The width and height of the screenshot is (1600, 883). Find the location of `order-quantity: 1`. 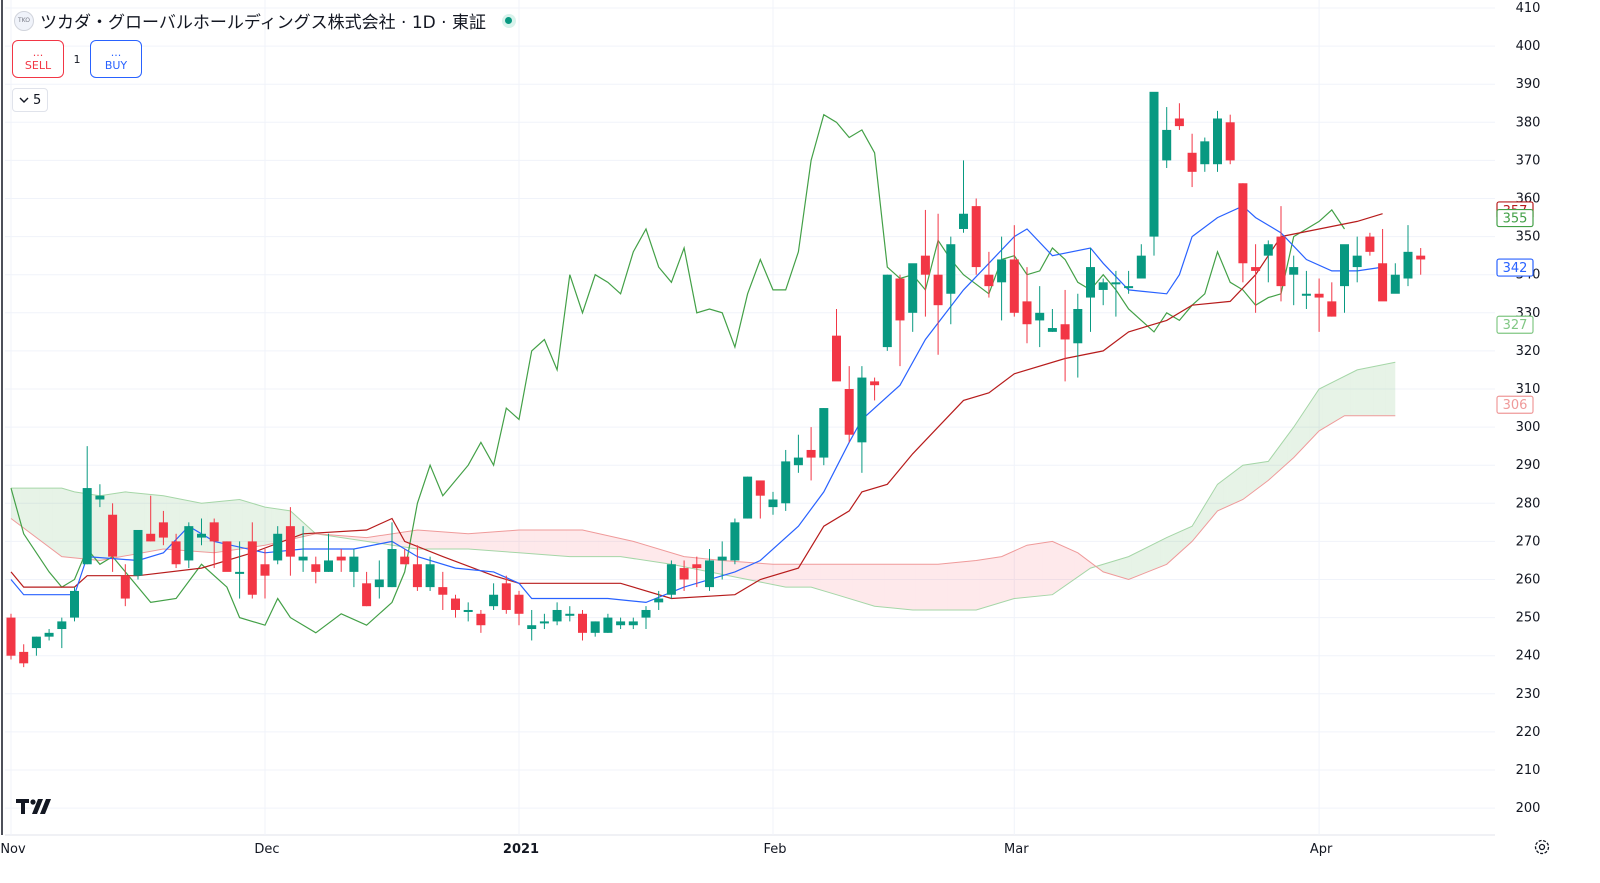

order-quantity: 1 is located at coordinates (77, 59).